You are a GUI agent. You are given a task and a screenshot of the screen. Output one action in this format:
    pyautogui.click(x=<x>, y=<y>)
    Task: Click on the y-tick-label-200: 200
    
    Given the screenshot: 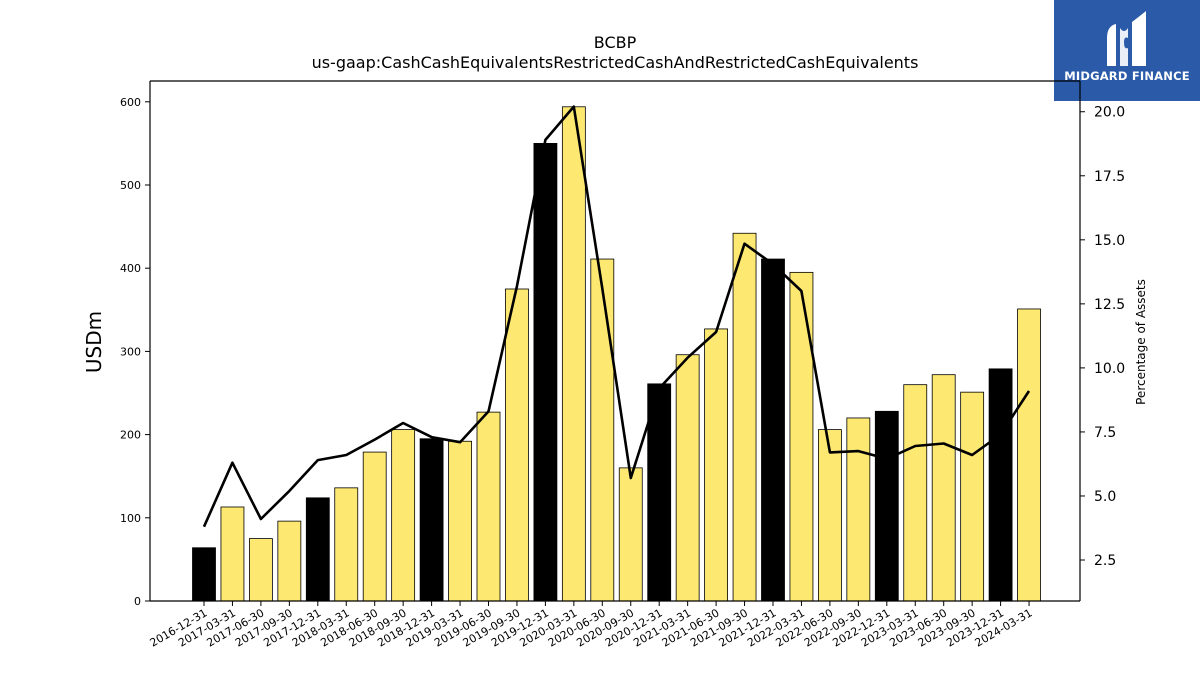 What is the action you would take?
    pyautogui.click(x=130, y=435)
    